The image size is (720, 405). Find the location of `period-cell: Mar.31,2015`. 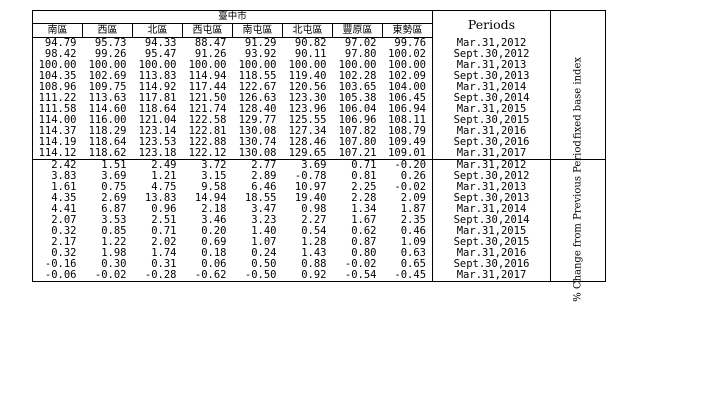

period-cell: Mar.31,2015 is located at coordinates (492, 231).